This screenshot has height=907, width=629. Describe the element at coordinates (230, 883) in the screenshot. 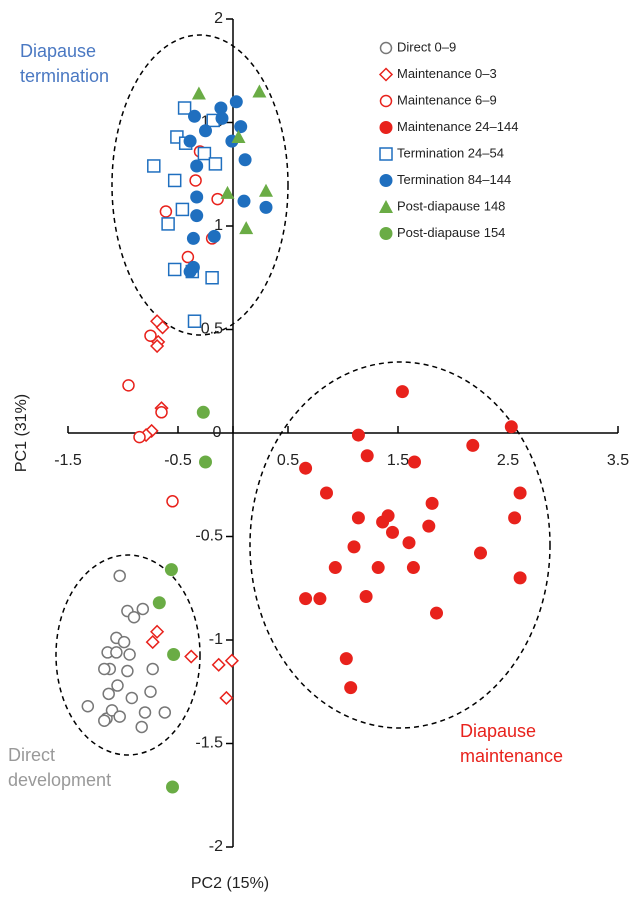

I see `x-axis-label: PC2 (15%)` at that location.